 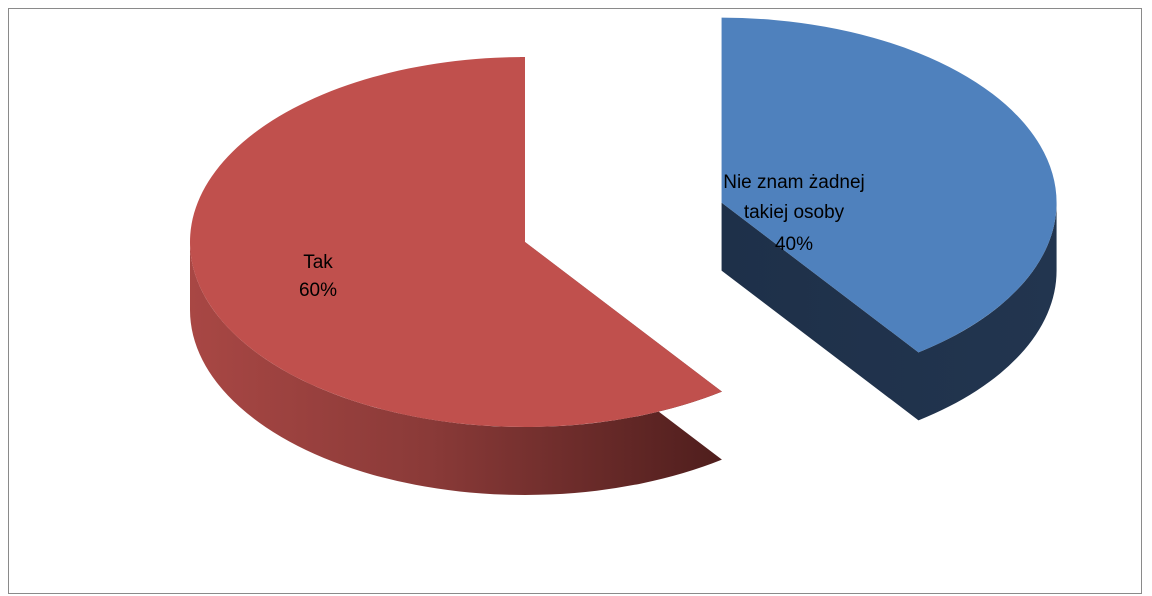 I want to click on pie-slice-nie-znam-depth, so click(x=889, y=311).